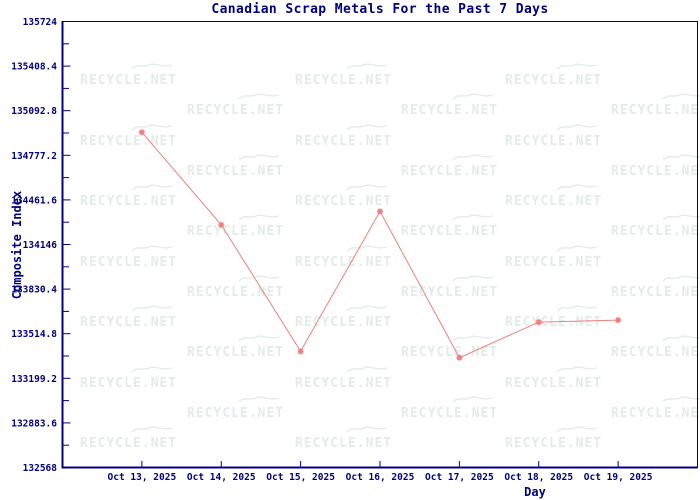  Describe the element at coordinates (34, 334) in the screenshot. I see `y-tick-label: 133514.8` at that location.